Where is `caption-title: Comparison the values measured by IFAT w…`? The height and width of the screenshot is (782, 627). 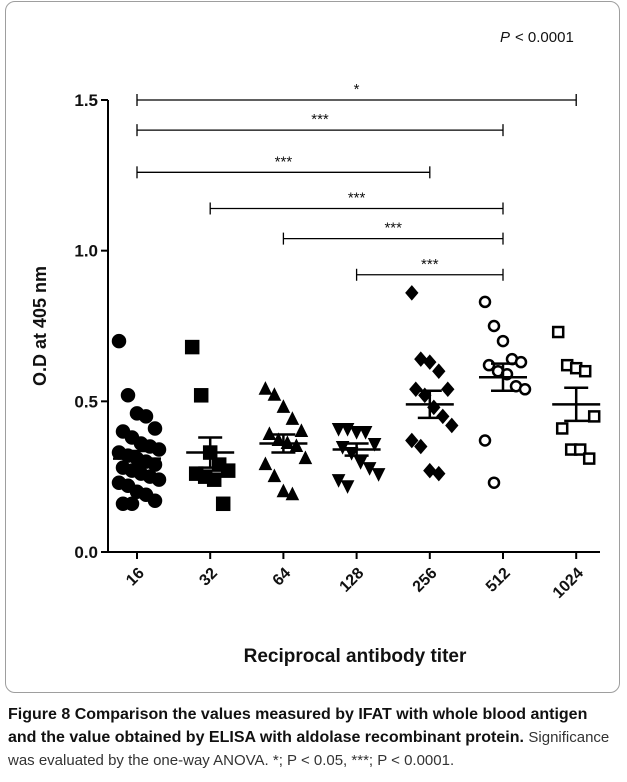 caption-title: Comparison the values measured by IFAT w… is located at coordinates (298, 726).